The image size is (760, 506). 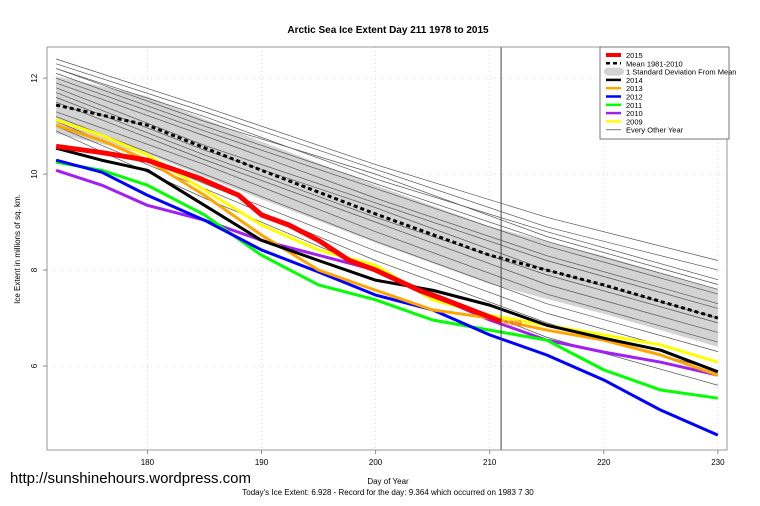 I want to click on legend-label: Every Other Year, so click(x=655, y=130).